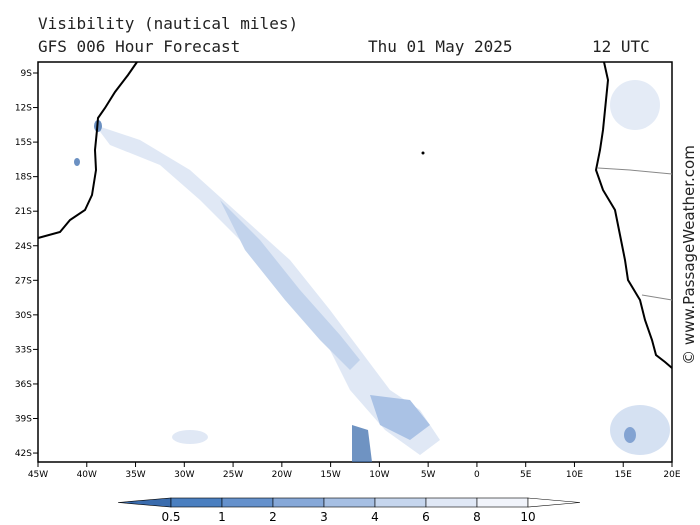 The height and width of the screenshot is (525, 700). Describe the element at coordinates (170, 517) in the screenshot. I see `colorbar-label: 0.5` at that location.